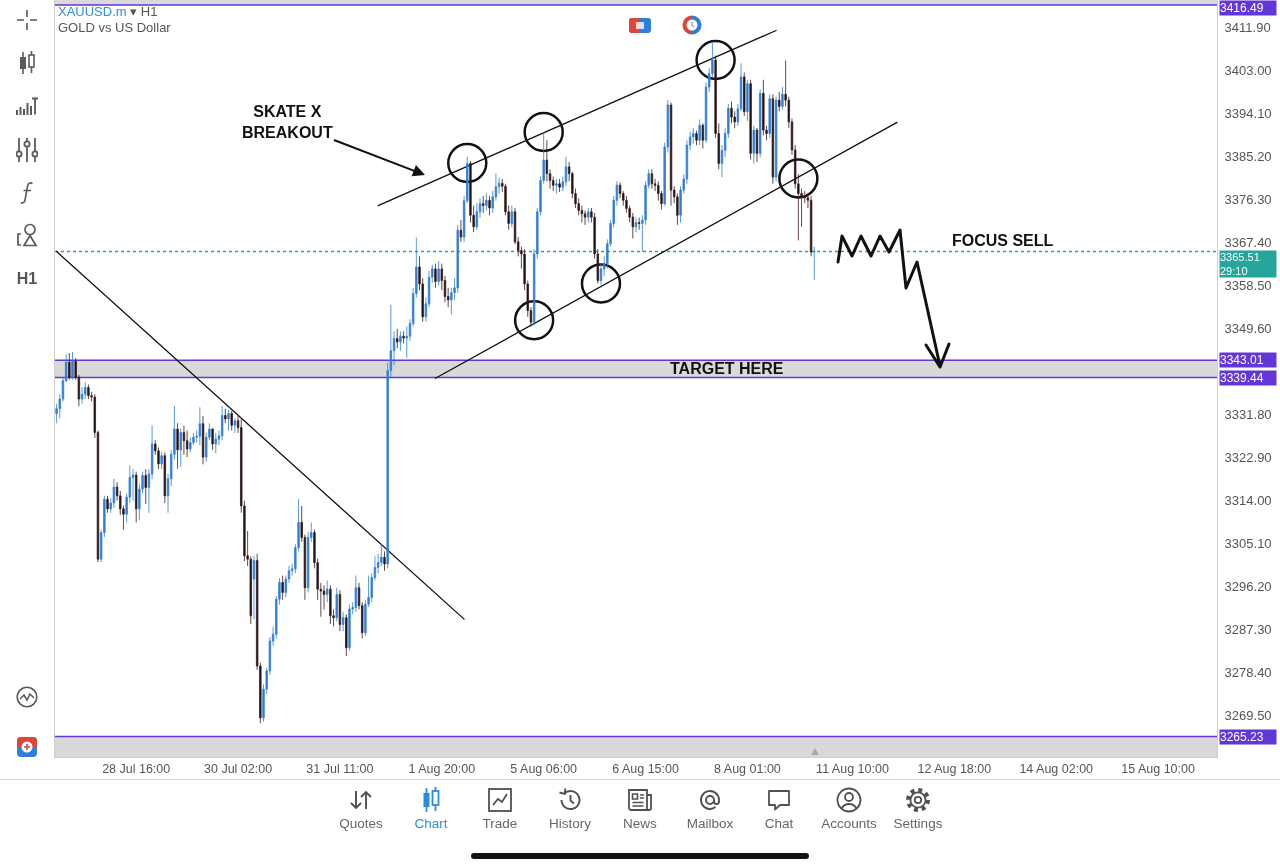 Image resolution: width=1280 pixels, height=868 pixels. I want to click on y-tick-label: 3287.30, so click(1248, 630).